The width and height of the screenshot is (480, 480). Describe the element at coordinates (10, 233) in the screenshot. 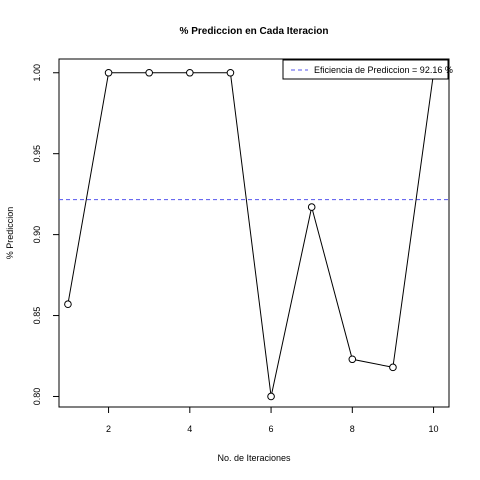

I see `y-axis-label: % Prediccion` at that location.